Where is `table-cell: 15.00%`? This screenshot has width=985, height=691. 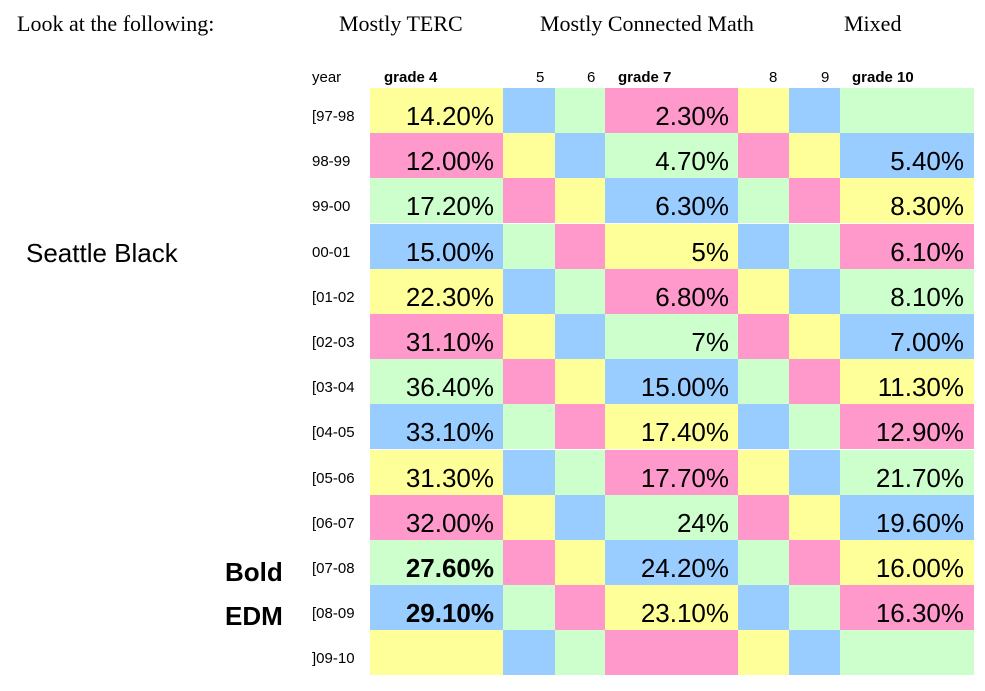 table-cell: 15.00% is located at coordinates (436, 246).